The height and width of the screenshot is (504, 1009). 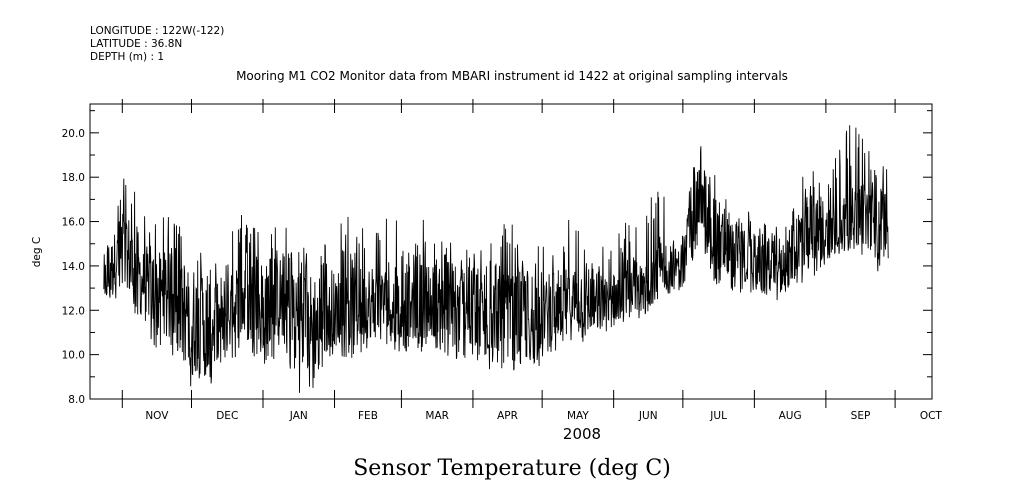 What do you see at coordinates (861, 416) in the screenshot?
I see `x-tick-label: SEP` at bounding box center [861, 416].